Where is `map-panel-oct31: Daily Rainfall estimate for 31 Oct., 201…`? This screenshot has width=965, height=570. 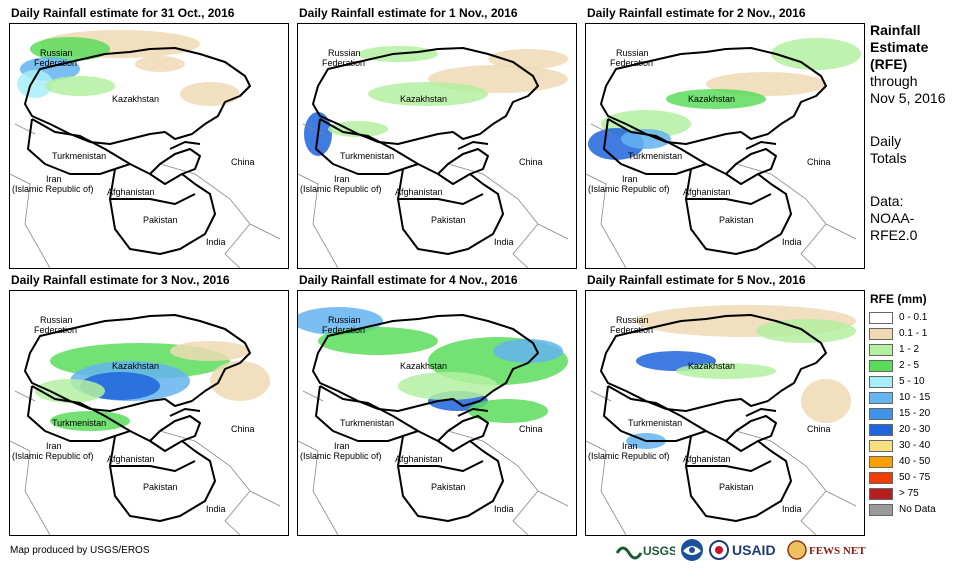 map-panel-oct31: Daily Rainfall estimate for 31 Oct., 201… is located at coordinates (154, 137).